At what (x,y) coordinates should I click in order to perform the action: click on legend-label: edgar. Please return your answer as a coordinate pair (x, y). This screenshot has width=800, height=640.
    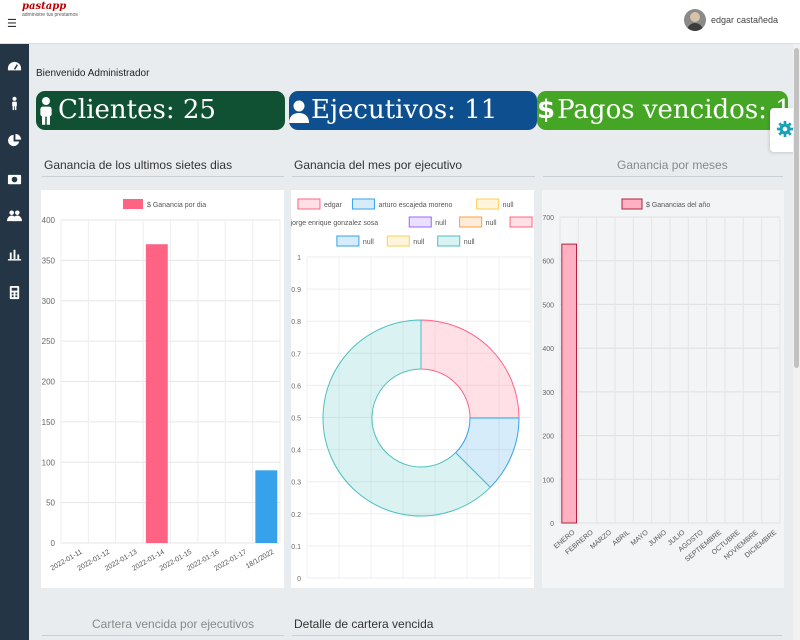
    Looking at the image, I should click on (333, 205).